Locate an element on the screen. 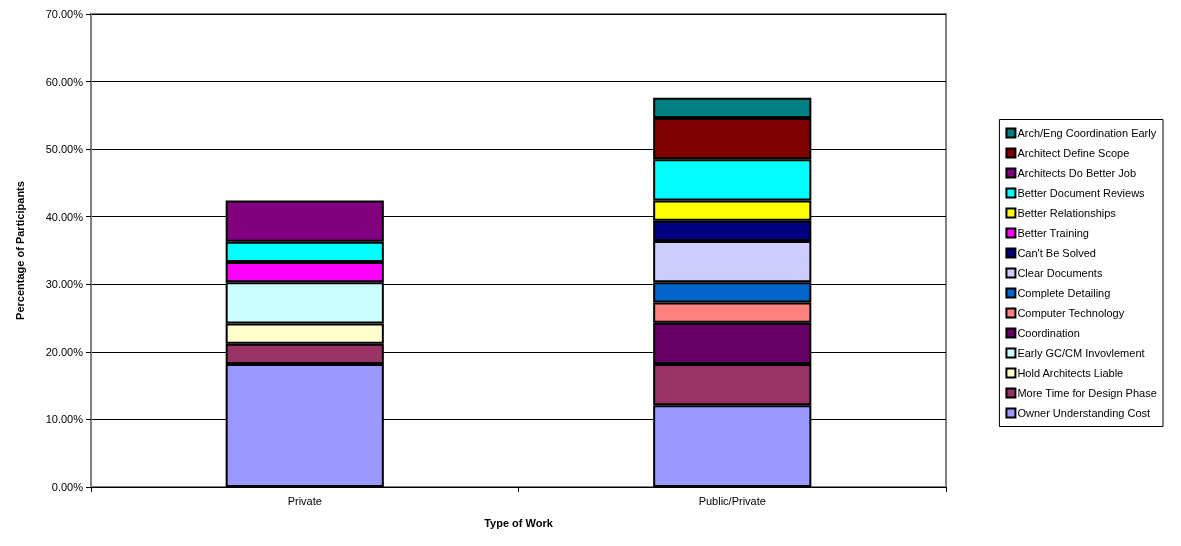 This screenshot has height=546, width=1181. legend-label: Owner Understanding Cost is located at coordinates (1084, 413).